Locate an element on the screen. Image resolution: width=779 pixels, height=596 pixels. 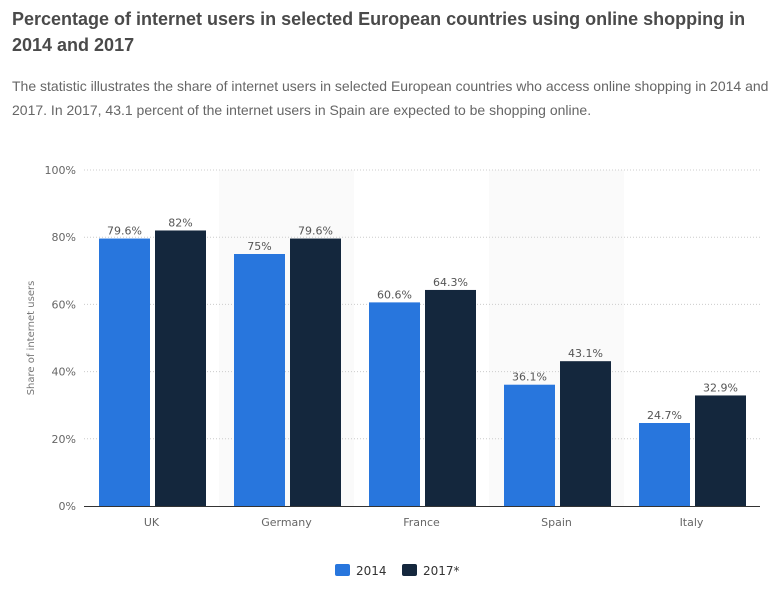
bar-2017-uk is located at coordinates (180, 368).